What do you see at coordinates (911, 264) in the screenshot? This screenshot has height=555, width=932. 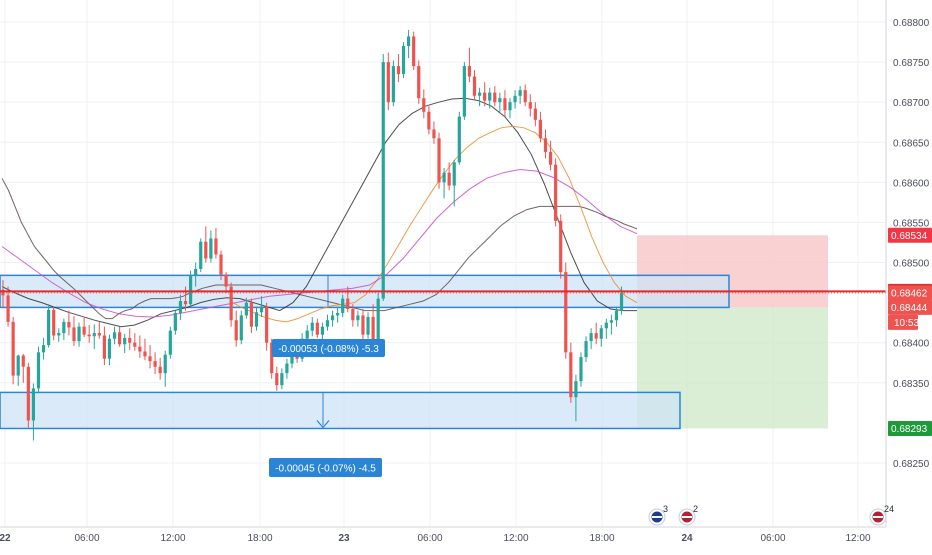 I see `y-tick-label: 0.68500` at bounding box center [911, 264].